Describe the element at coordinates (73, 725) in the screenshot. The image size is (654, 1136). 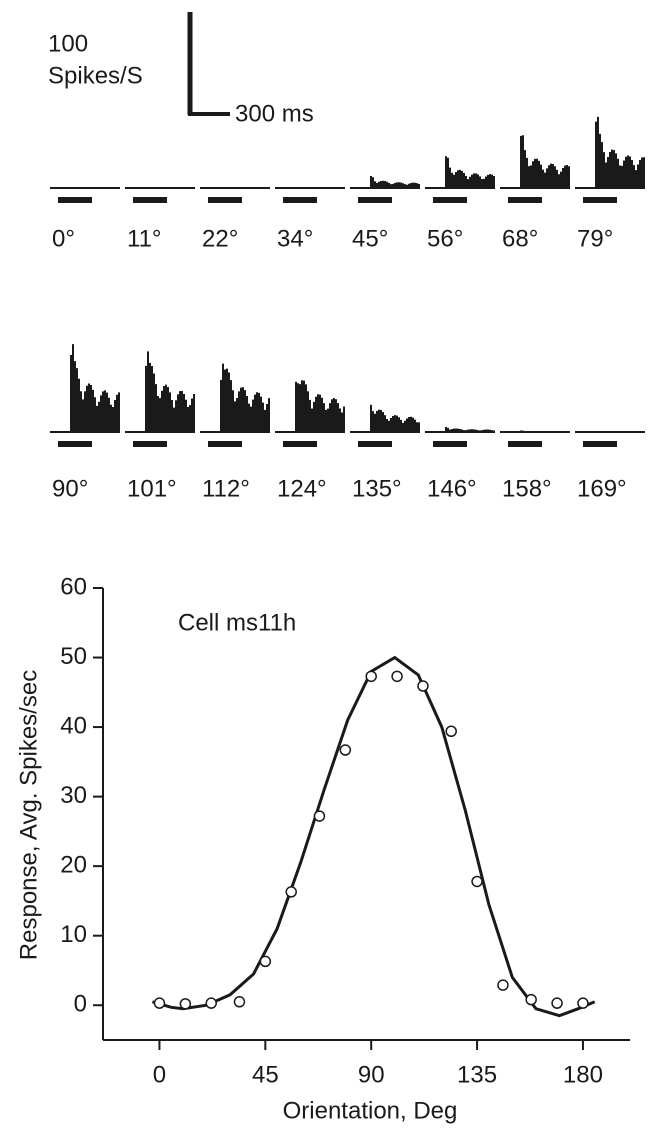
I see `y-tick-label: 40` at that location.